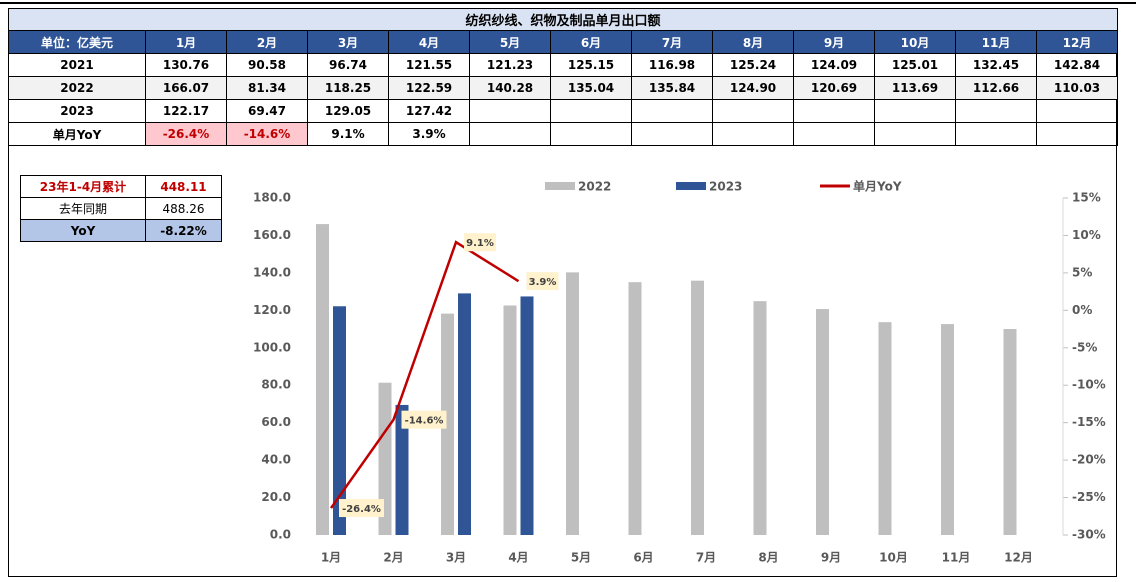 This screenshot has width=1136, height=582. What do you see at coordinates (563, 111) in the screenshot?
I see `table-row: 2023 122.17 69.47 129.05 127.42` at bounding box center [563, 111].